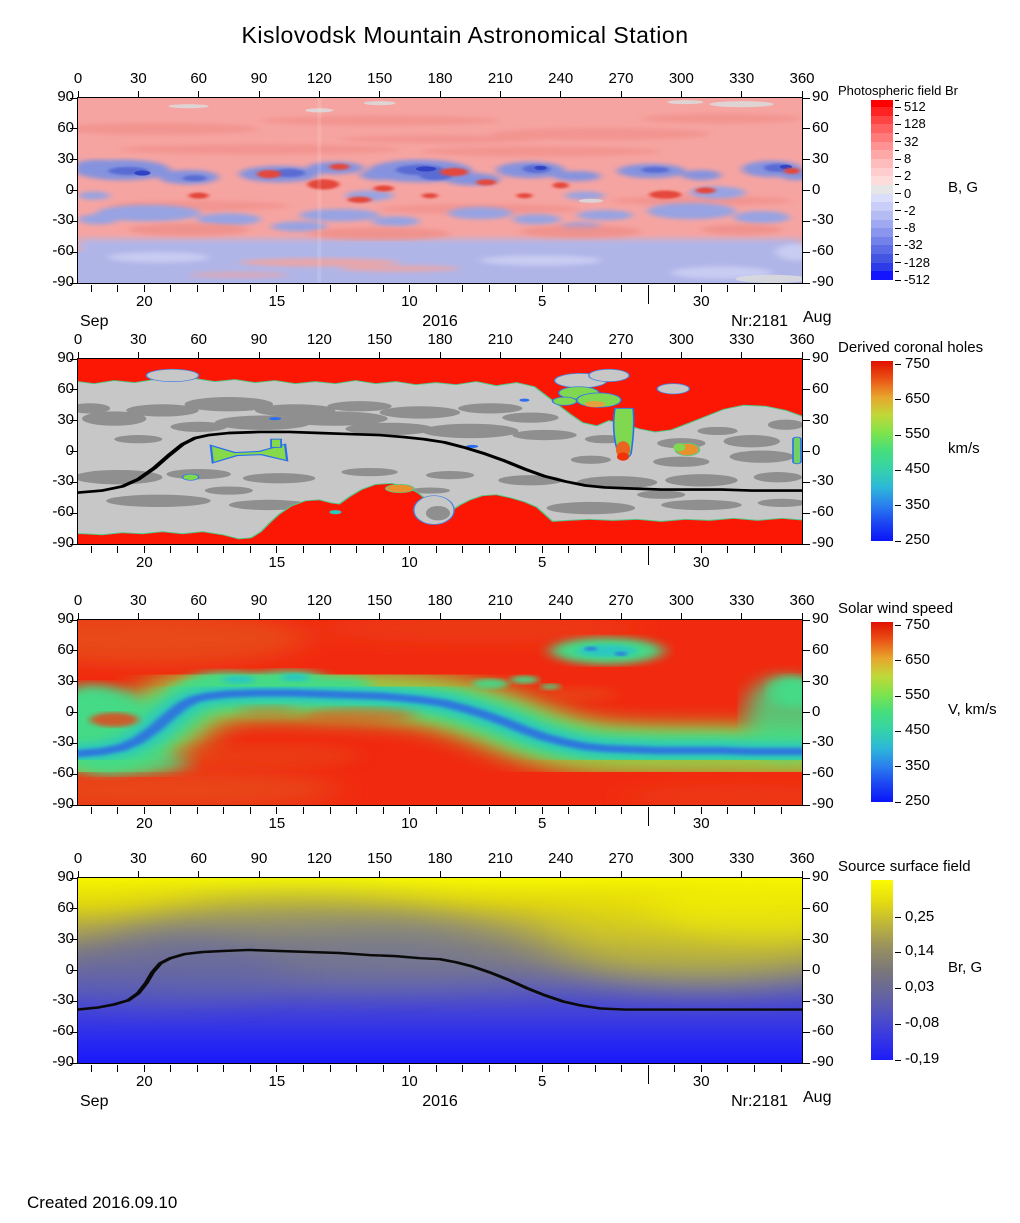  What do you see at coordinates (898, 90) in the screenshot?
I see `colorbar-title: Photospheric field Br` at bounding box center [898, 90].